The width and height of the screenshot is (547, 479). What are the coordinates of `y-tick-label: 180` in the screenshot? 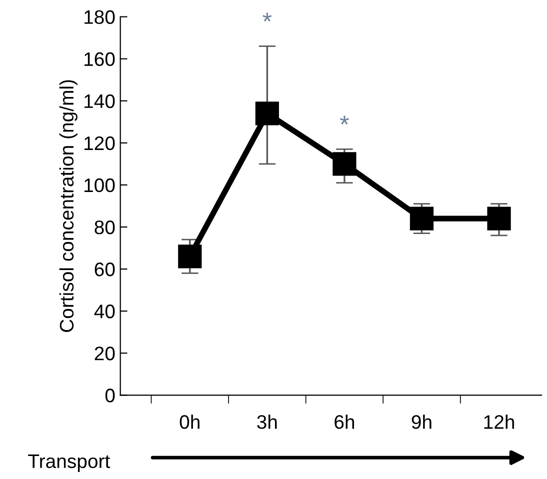 It's located at (99, 17).